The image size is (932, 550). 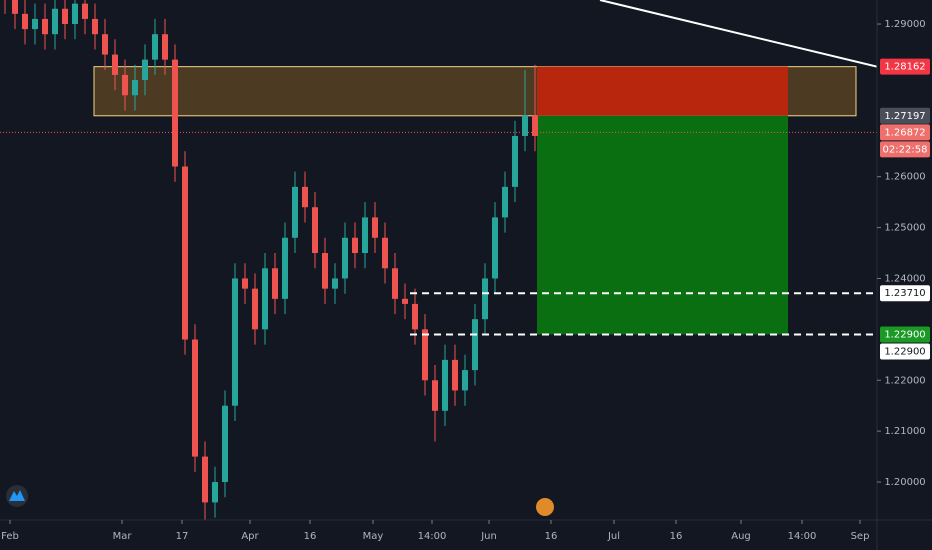 I want to click on price-label: 1.27197, so click(x=904, y=116).